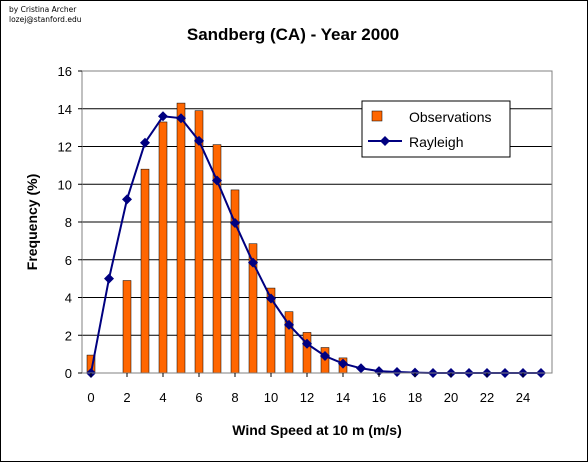 The image size is (588, 462). What do you see at coordinates (377, 116) in the screenshot?
I see `legend-swatch-observations` at bounding box center [377, 116].